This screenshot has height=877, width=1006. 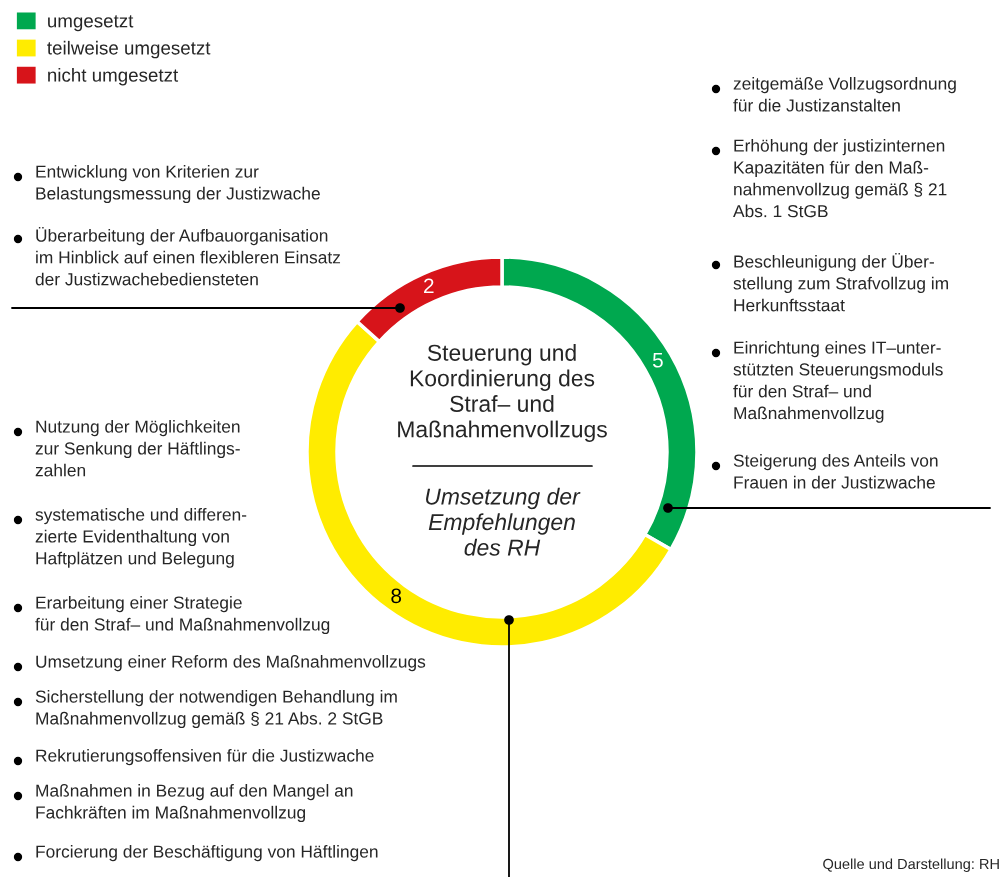 What do you see at coordinates (141, 538) in the screenshot?
I see `text: systematische und differen- zierte Evidenthaltung von Haftplätzen und Belegung` at bounding box center [141, 538].